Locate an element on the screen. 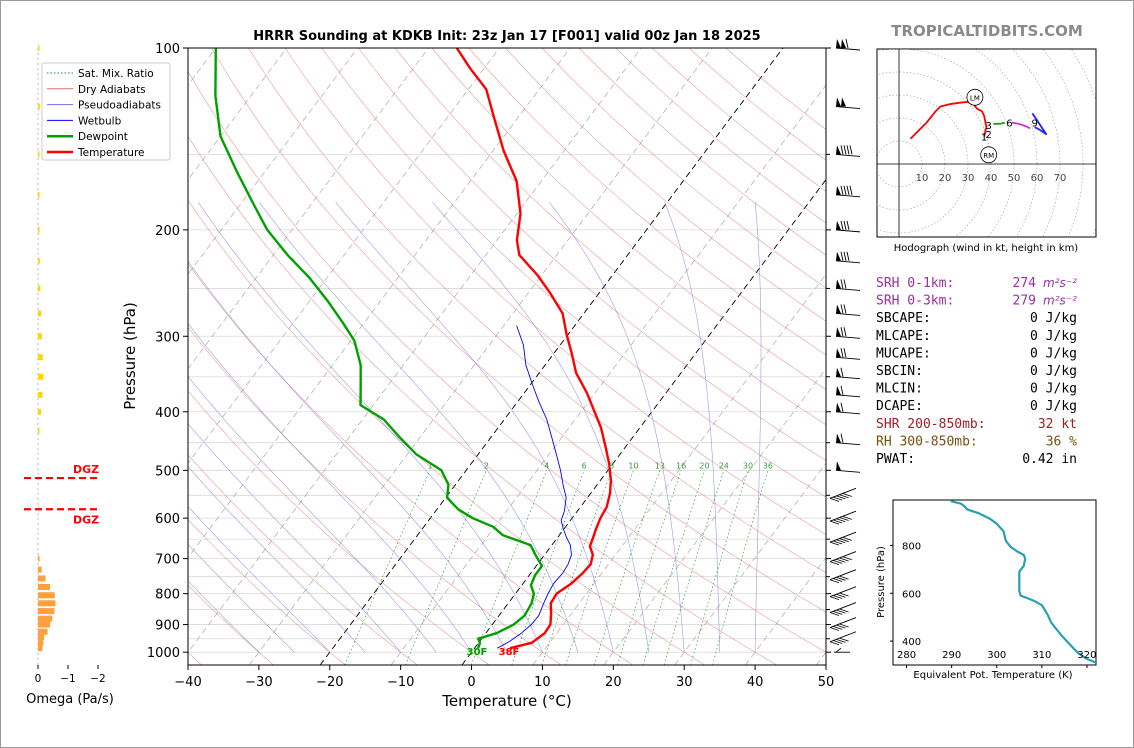 This screenshot has height=748, width=1134. index-row: MLCAPE: 0 J/kg is located at coordinates (976, 336).